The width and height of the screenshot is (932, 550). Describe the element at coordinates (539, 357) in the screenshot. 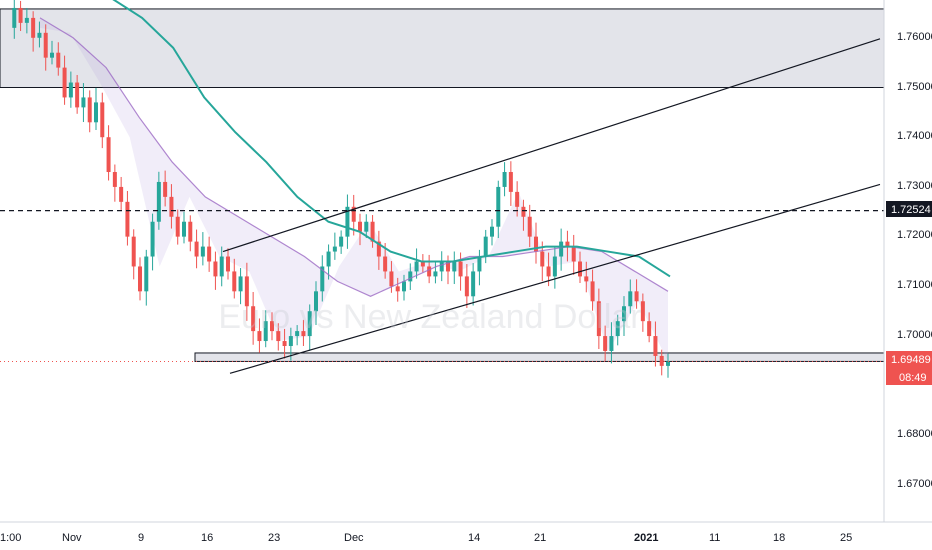

I see `support-zone` at that location.